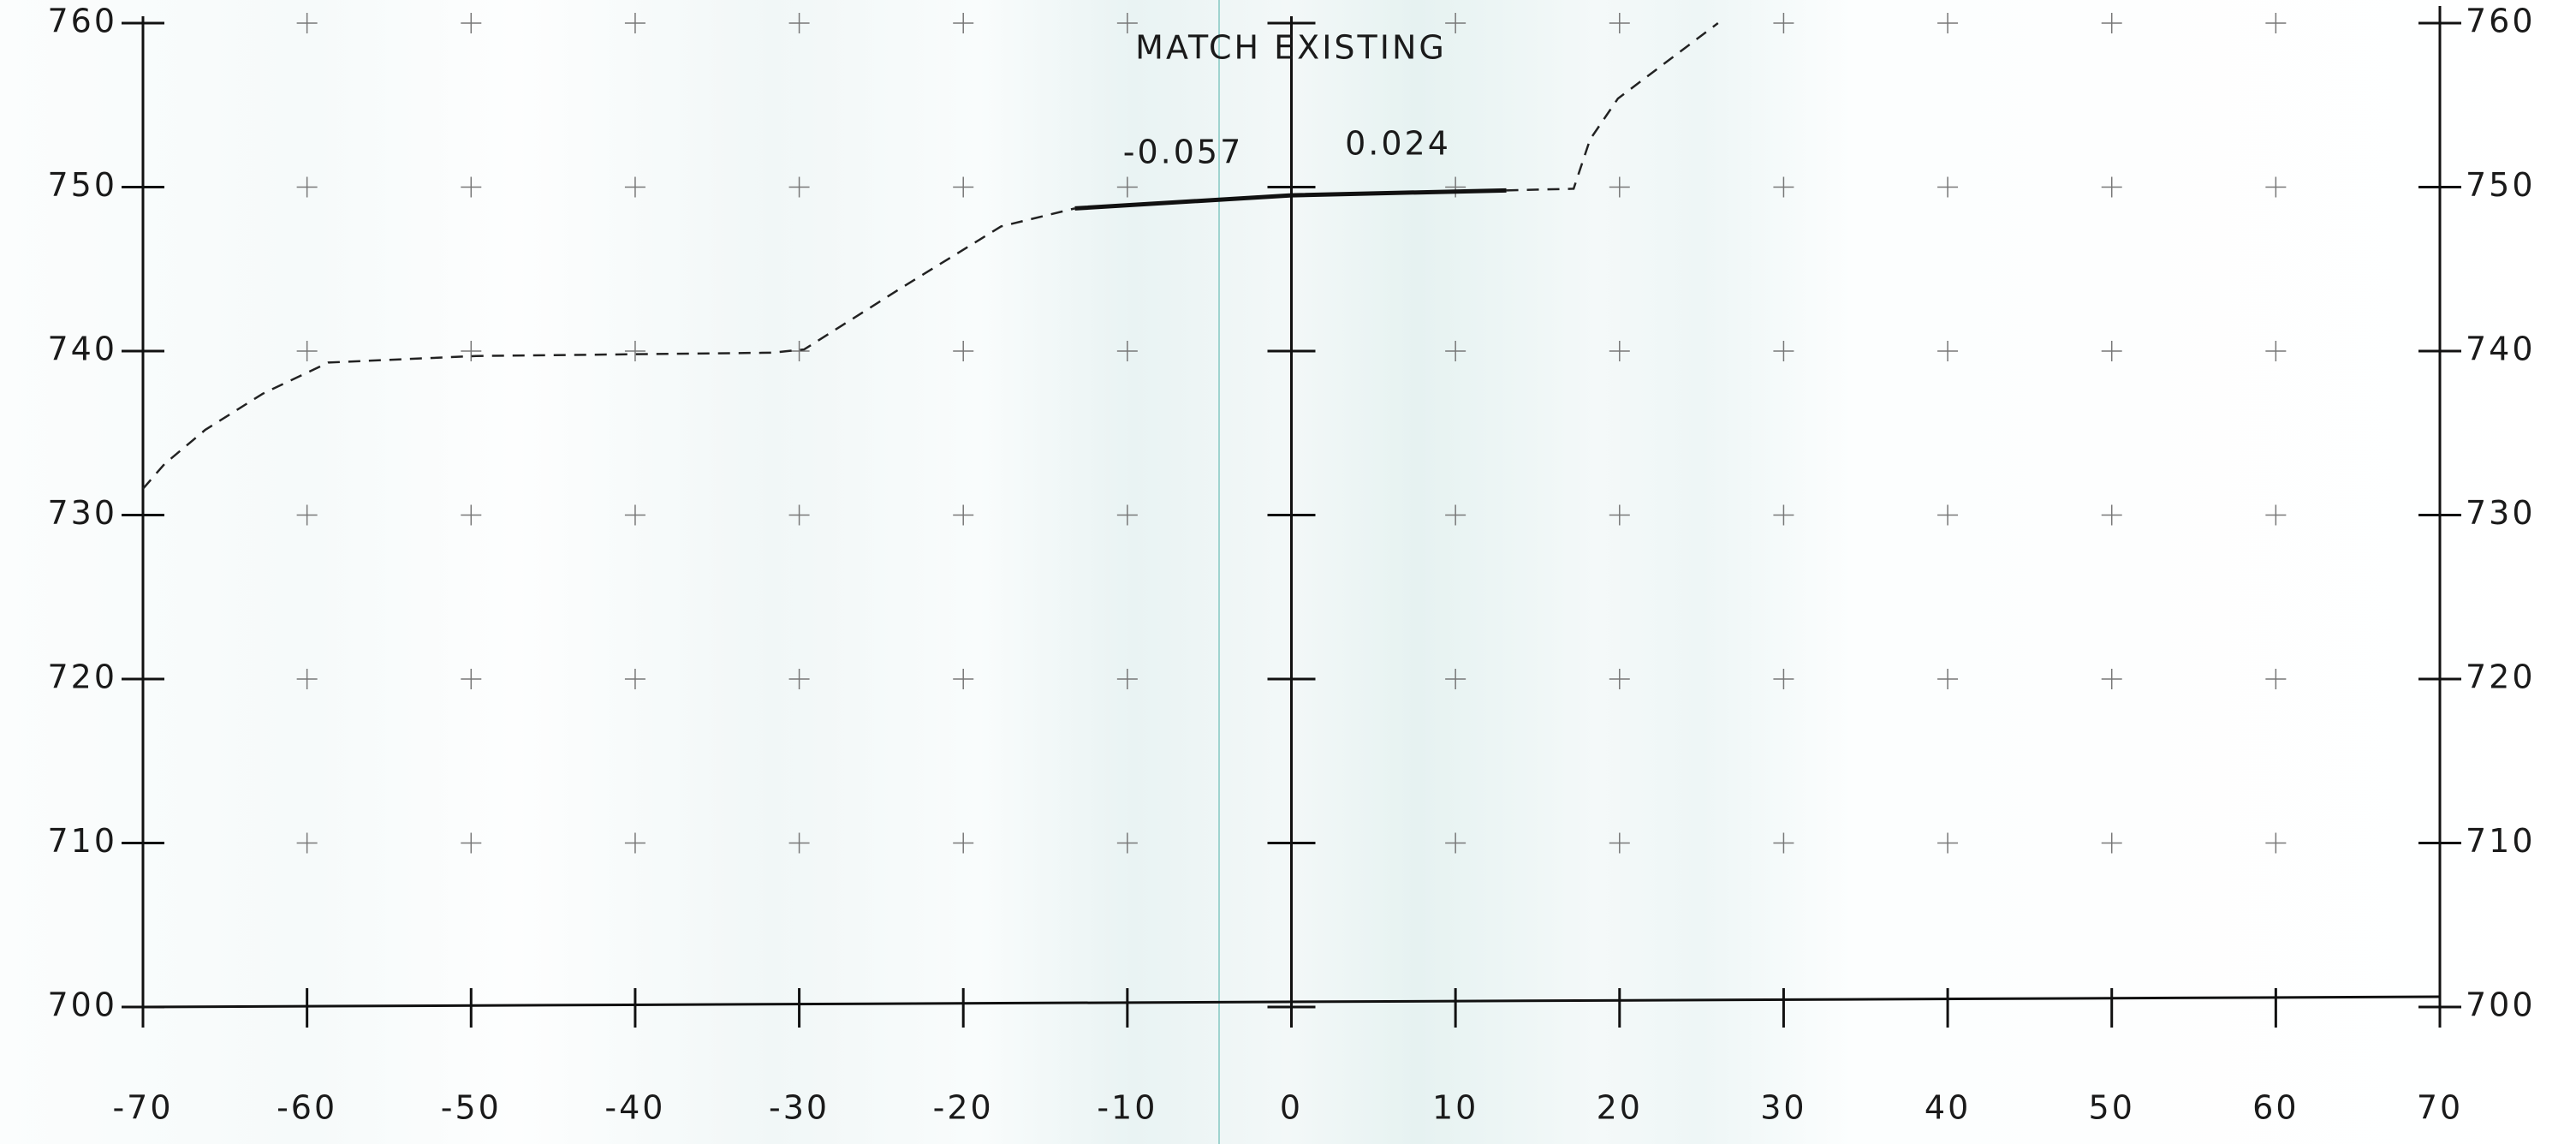 The image size is (2576, 1144). Describe the element at coordinates (2112, 1108) in the screenshot. I see `x-tick-label: 50` at that location.